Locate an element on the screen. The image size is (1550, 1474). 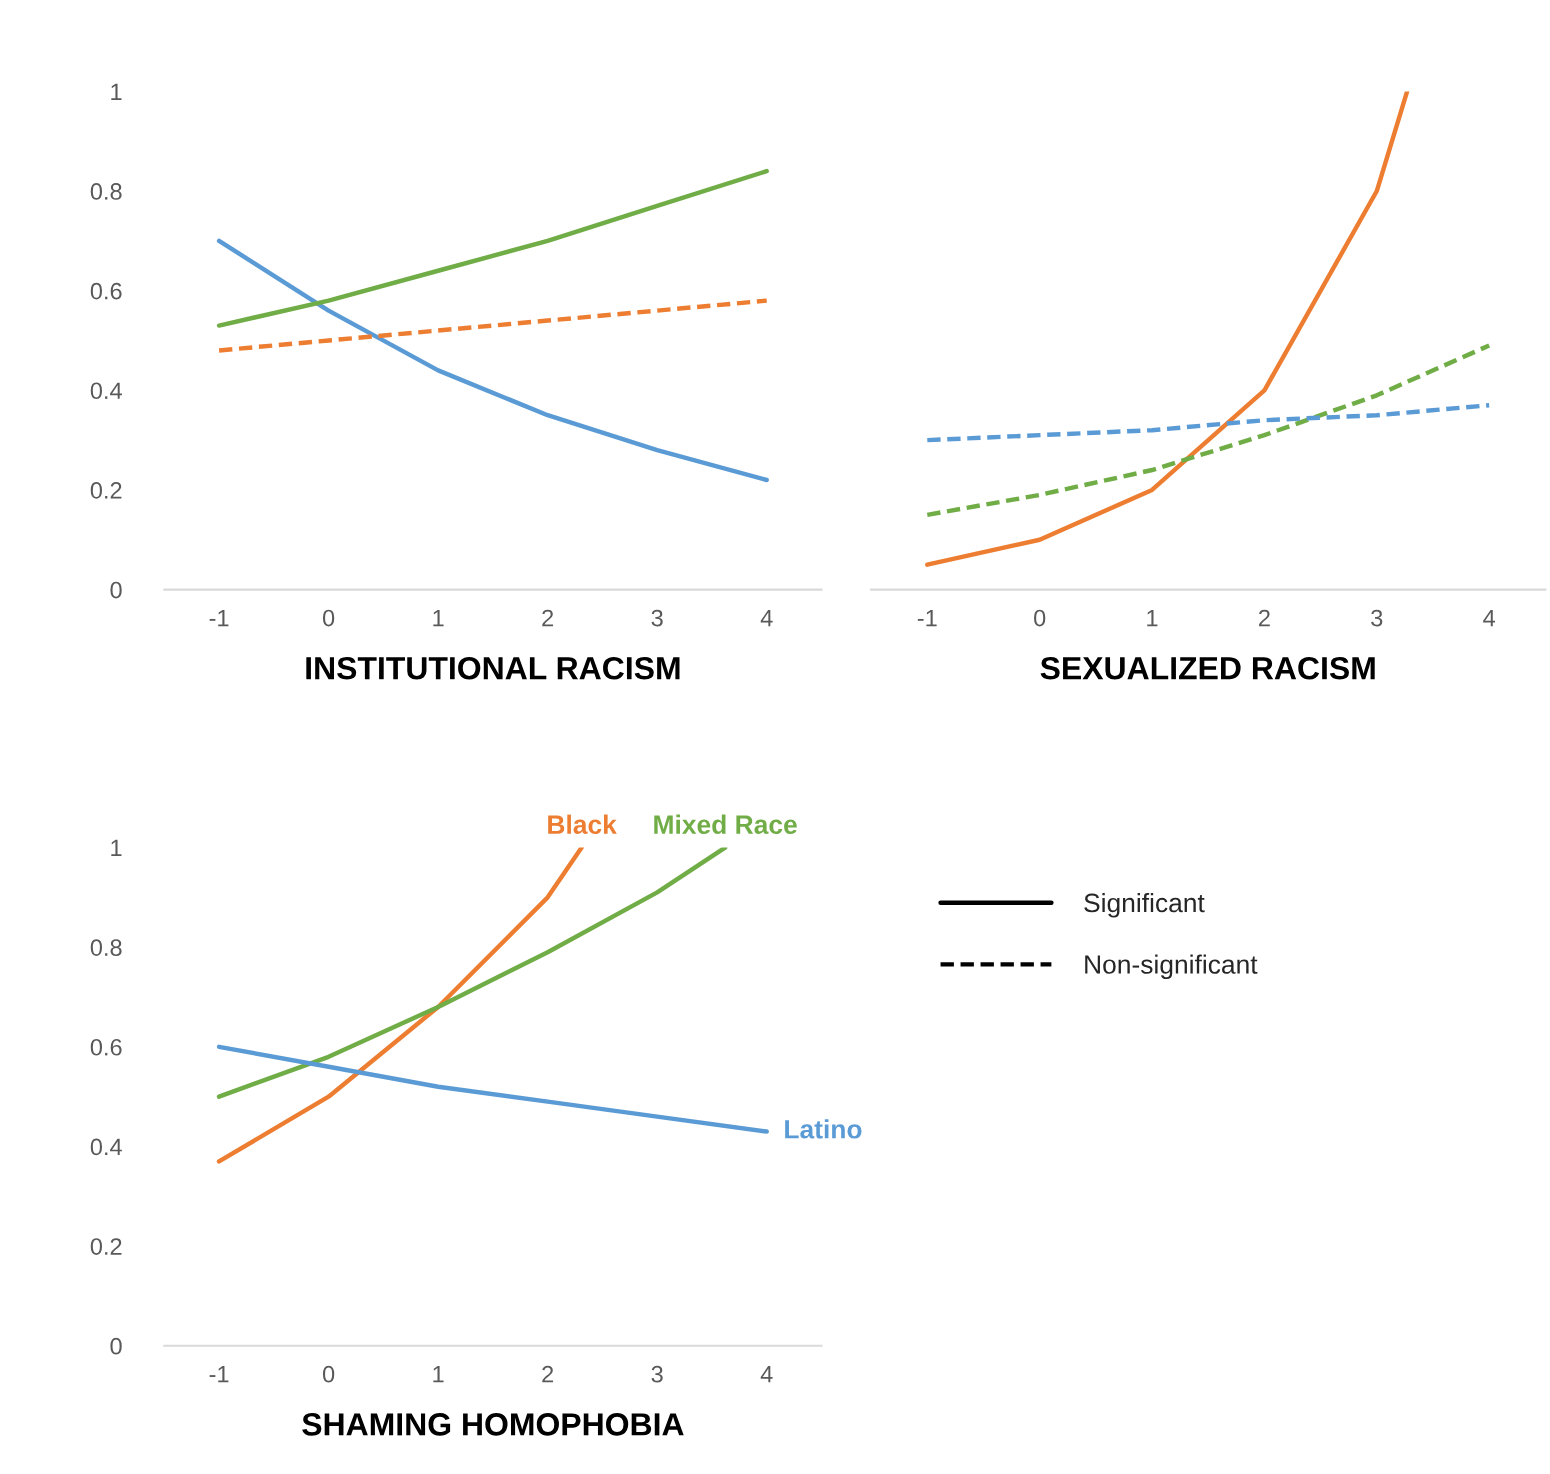
x-axis-title: SEXUALIZED RACISM is located at coordinates (1207, 668).